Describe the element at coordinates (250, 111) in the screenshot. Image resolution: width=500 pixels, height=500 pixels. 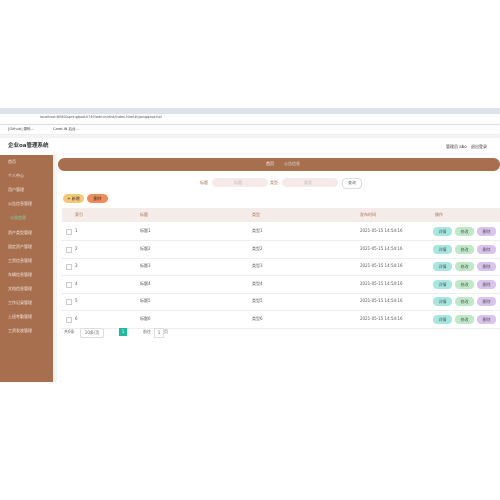
I see `browser-tabs` at that location.